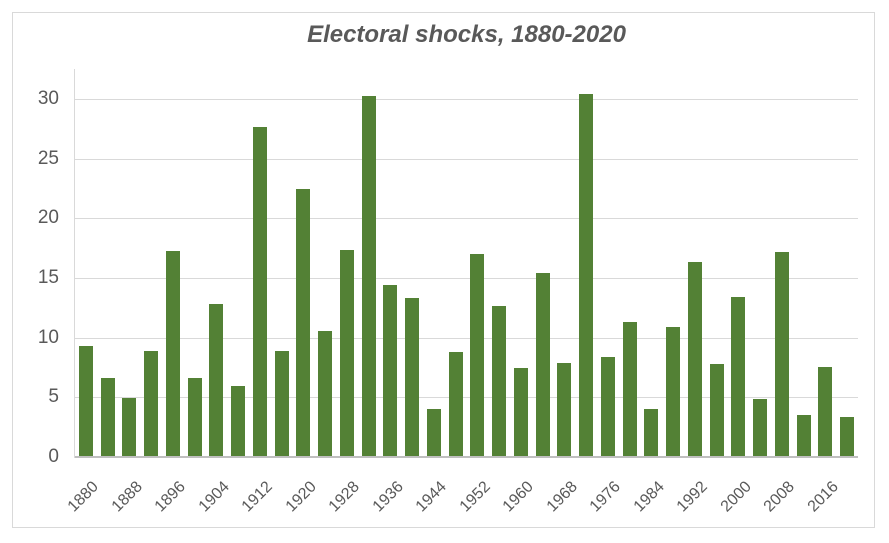  What do you see at coordinates (48, 158) in the screenshot?
I see `y-tick-label-25: 25` at bounding box center [48, 158].